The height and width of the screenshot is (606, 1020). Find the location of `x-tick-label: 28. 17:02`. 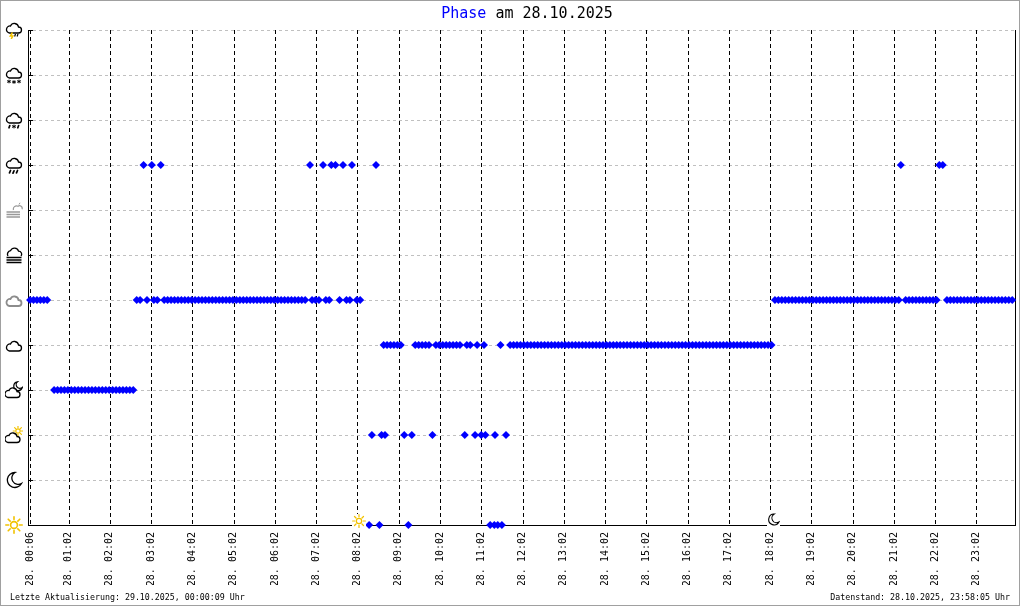

x-tick-label: 28. 17:02 is located at coordinates (728, 559).